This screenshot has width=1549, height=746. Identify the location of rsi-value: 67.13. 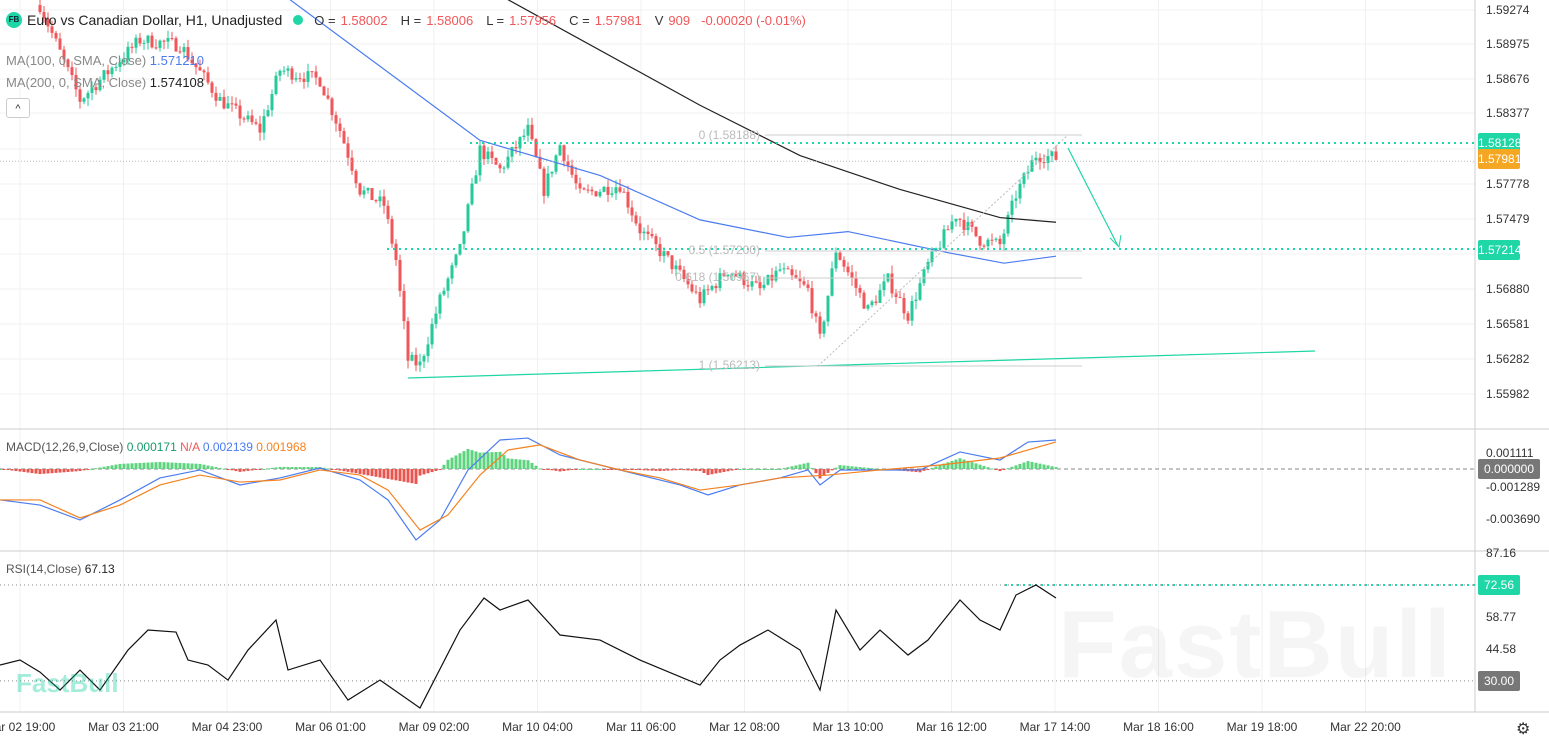
(99, 569).